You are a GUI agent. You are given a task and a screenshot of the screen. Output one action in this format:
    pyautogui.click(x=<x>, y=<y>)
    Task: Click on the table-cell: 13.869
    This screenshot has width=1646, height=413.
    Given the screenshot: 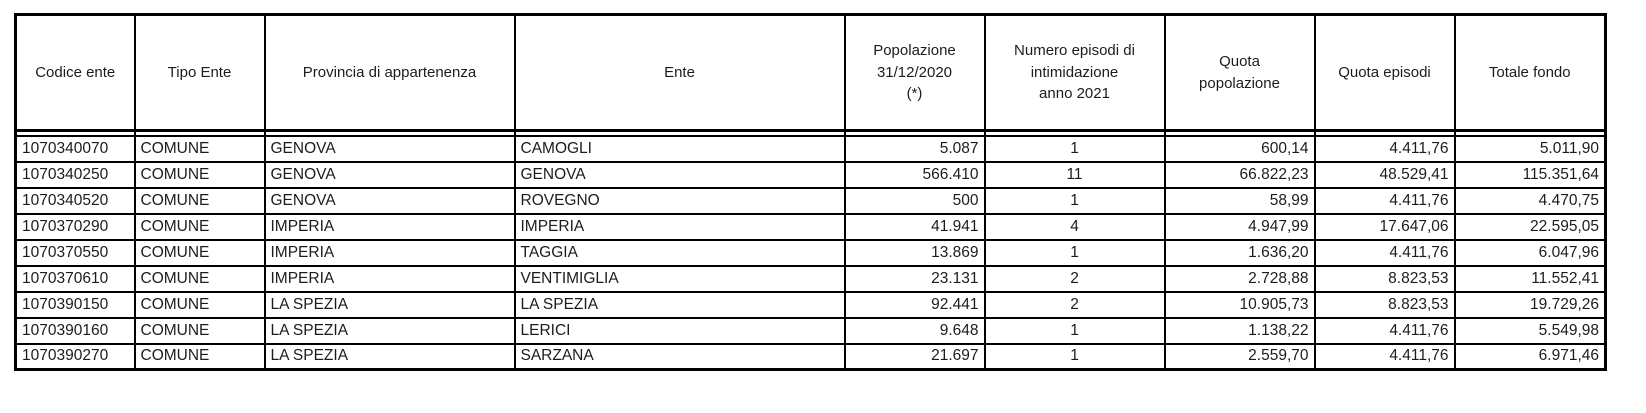 What is the action you would take?
    pyautogui.click(x=914, y=252)
    